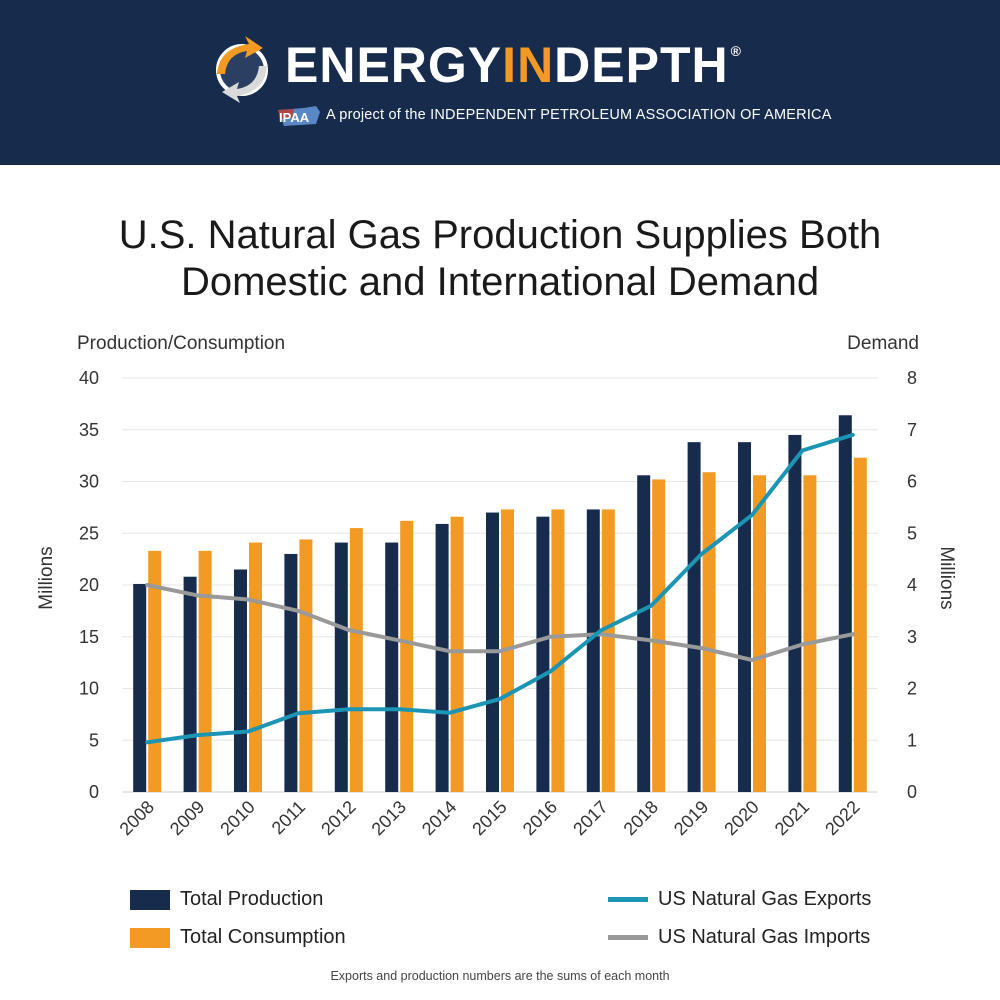  I want to click on left-tick-label: 35, so click(89, 430).